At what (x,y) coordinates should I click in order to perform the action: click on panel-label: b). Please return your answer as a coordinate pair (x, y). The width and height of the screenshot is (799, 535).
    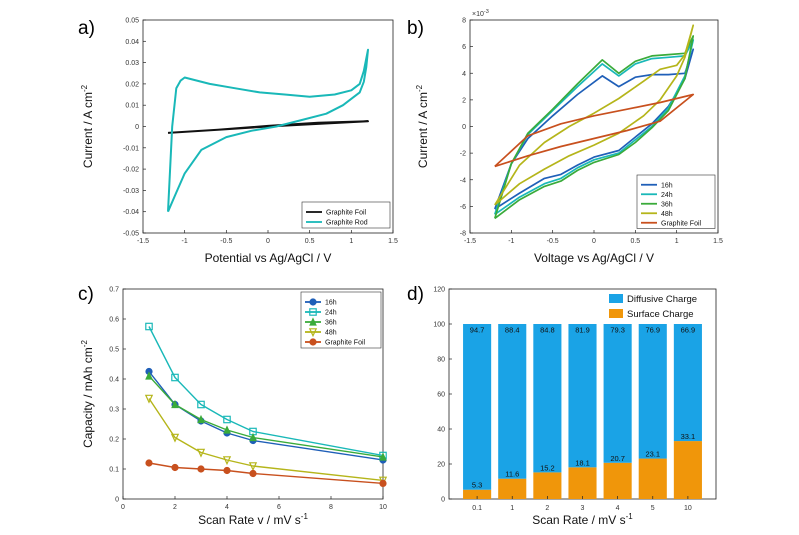
    Looking at the image, I should click on (415, 28).